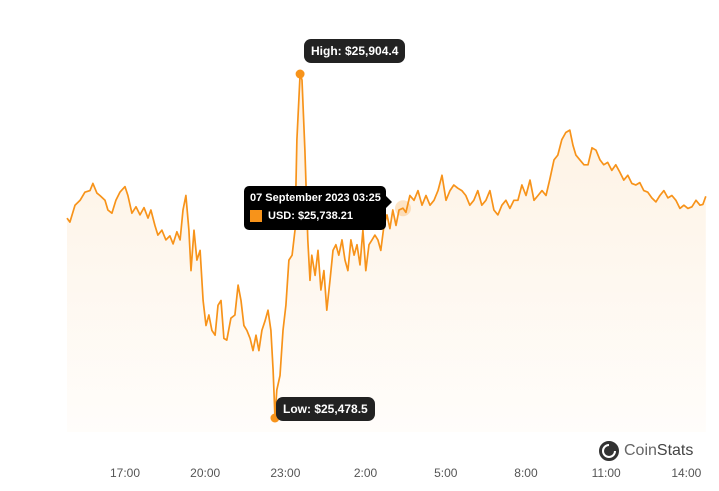  I want to click on x-tick-label: 17:00, so click(125, 473).